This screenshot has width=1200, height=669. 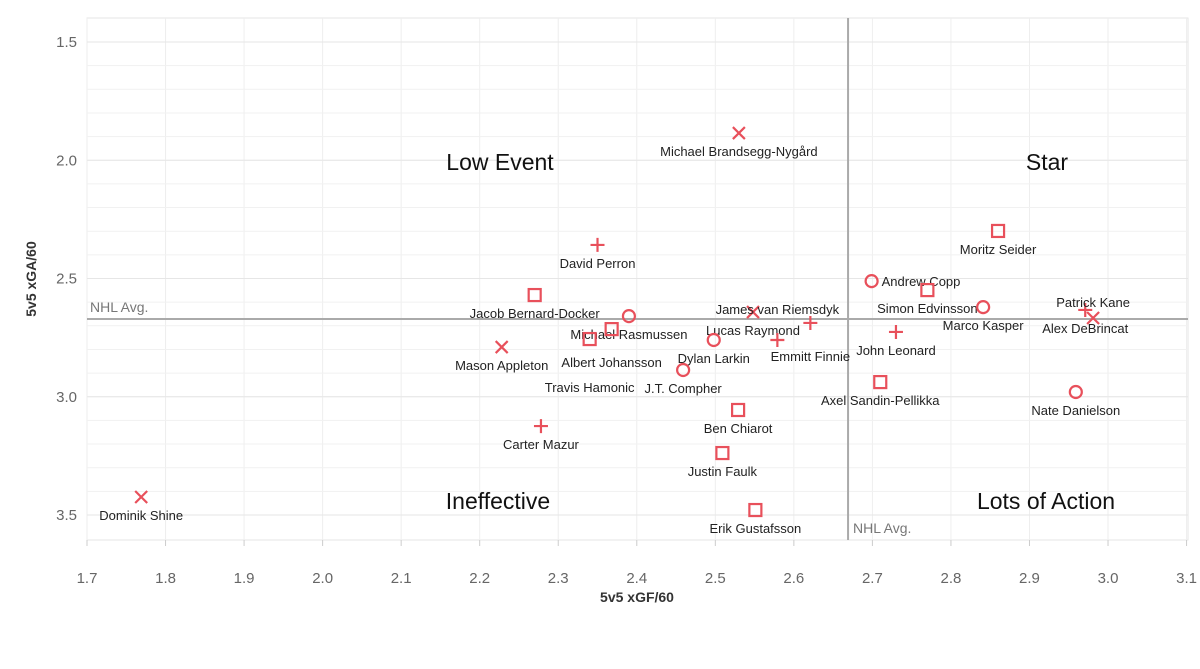 What do you see at coordinates (87, 578) in the screenshot?
I see `x-tick-label: 1.7` at bounding box center [87, 578].